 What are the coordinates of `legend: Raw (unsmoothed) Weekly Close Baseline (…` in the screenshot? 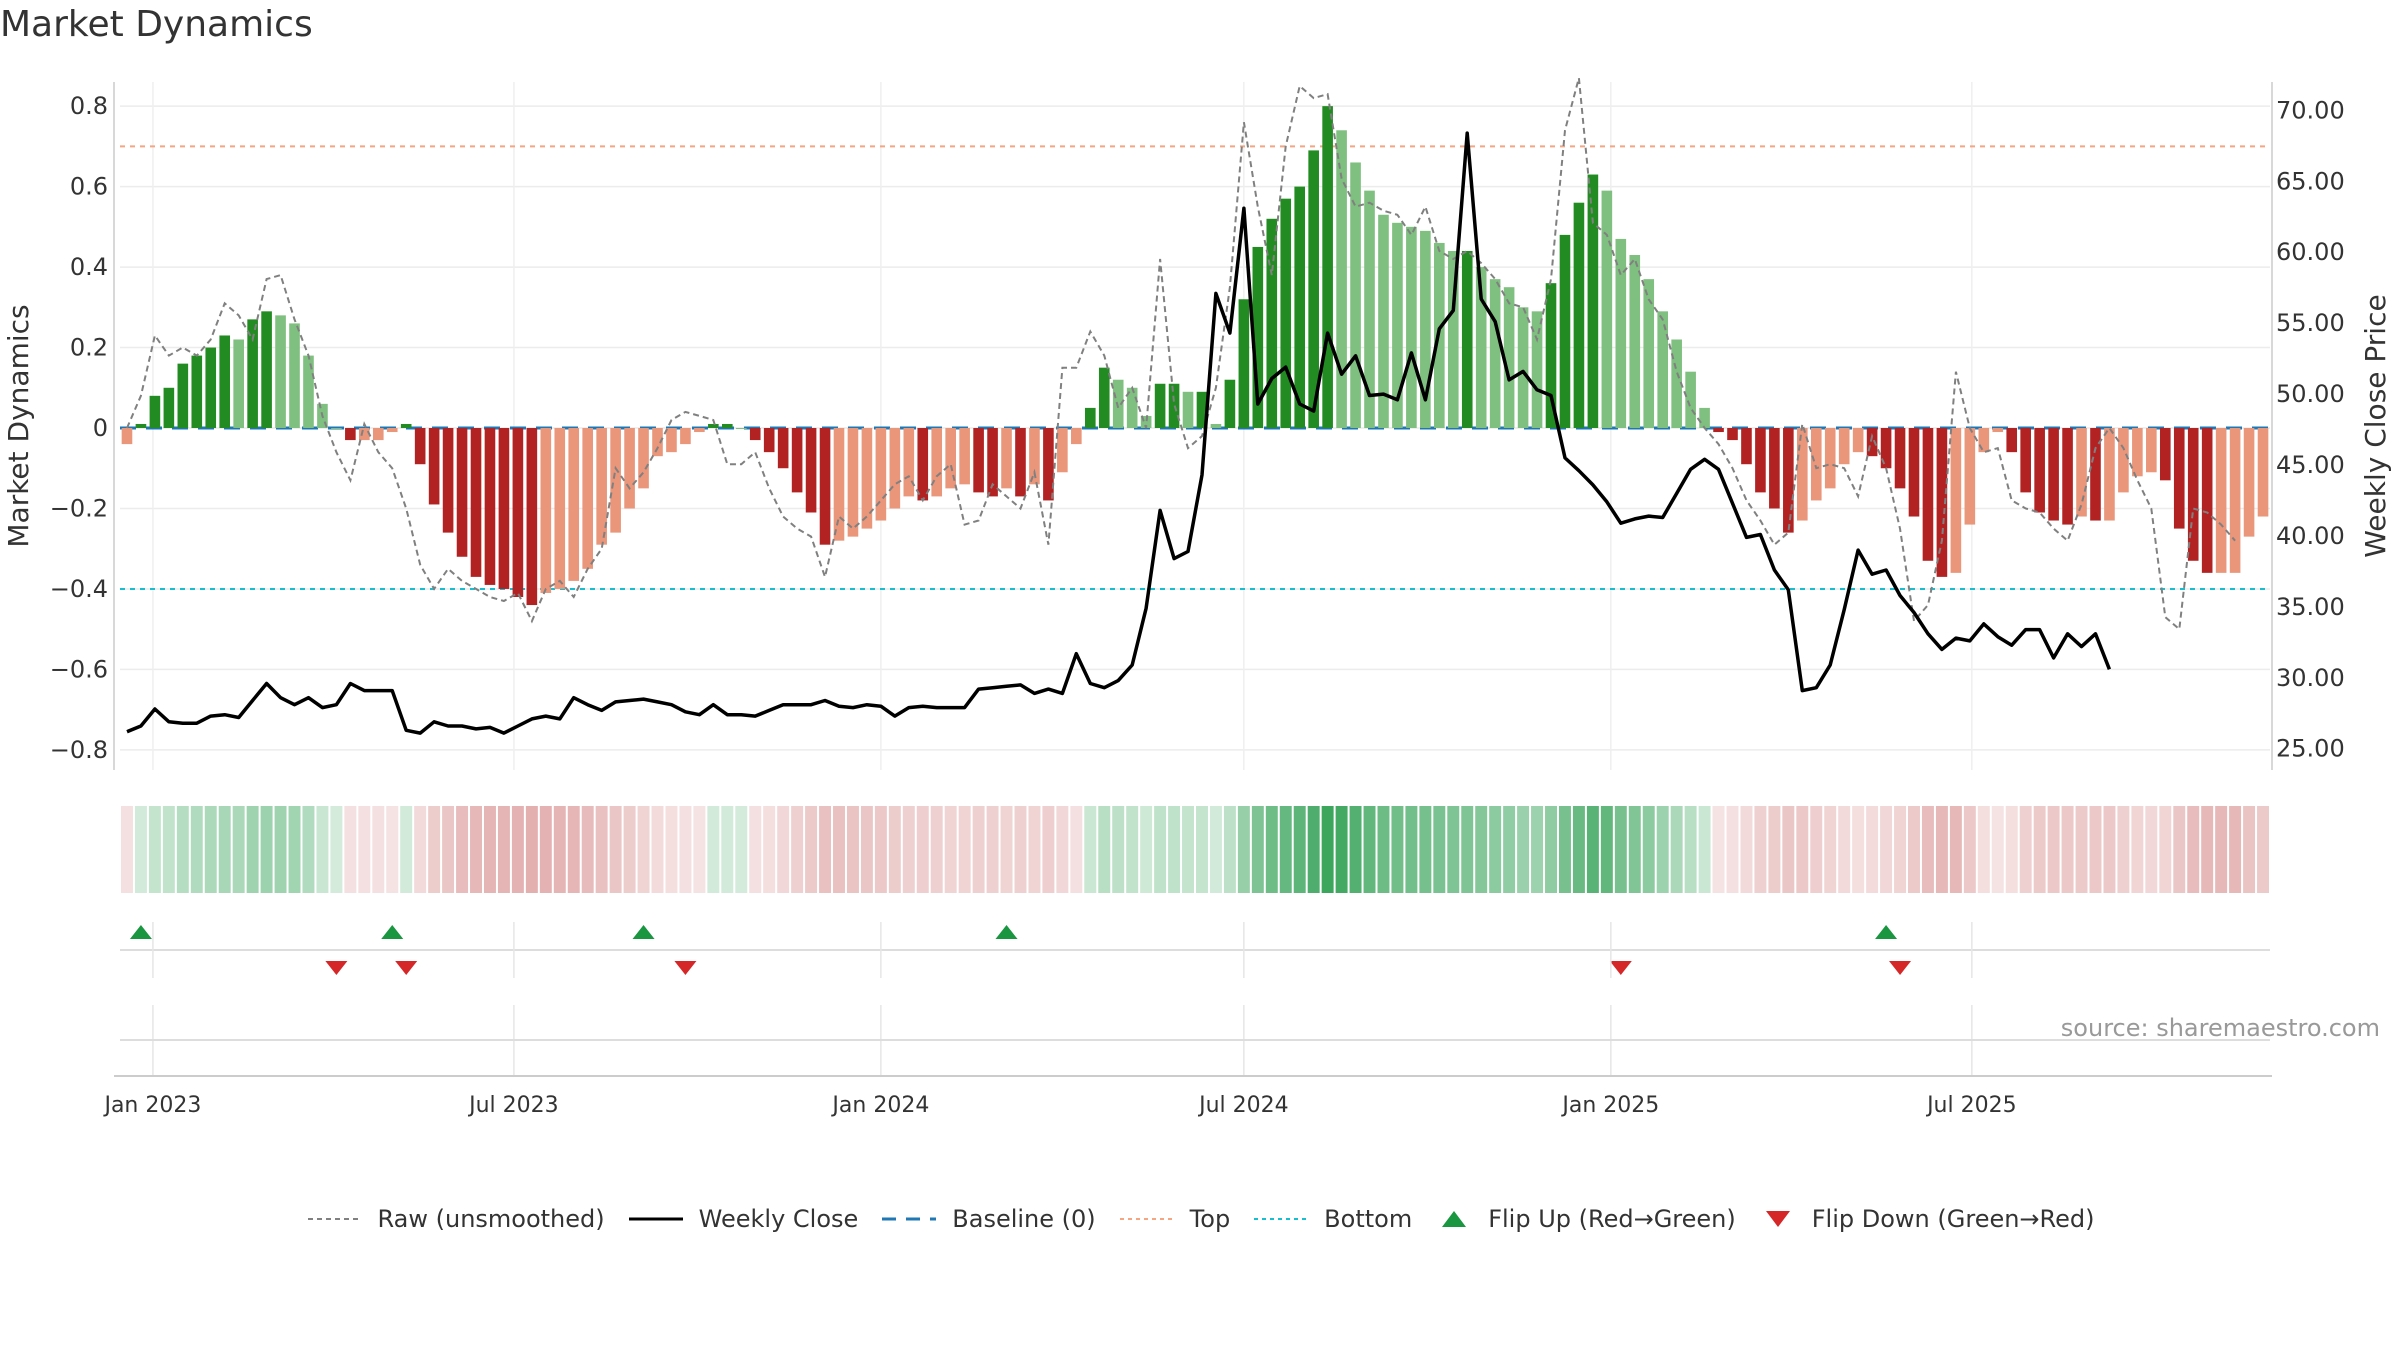 It's located at (1200, 1219).